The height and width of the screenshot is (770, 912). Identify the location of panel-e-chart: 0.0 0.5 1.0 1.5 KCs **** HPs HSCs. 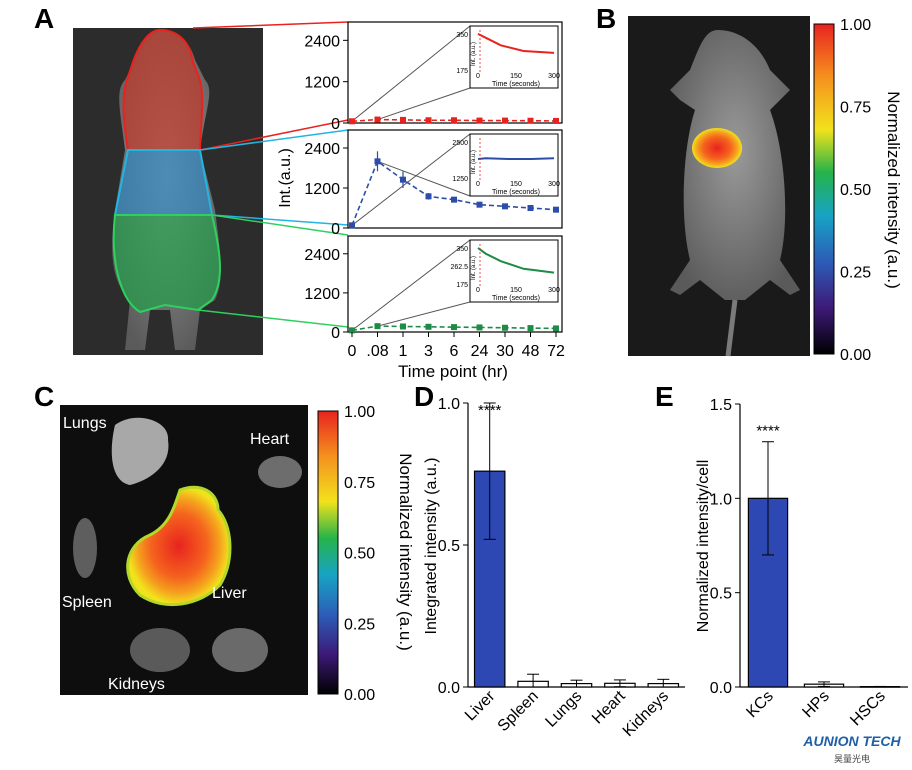
(809, 563).